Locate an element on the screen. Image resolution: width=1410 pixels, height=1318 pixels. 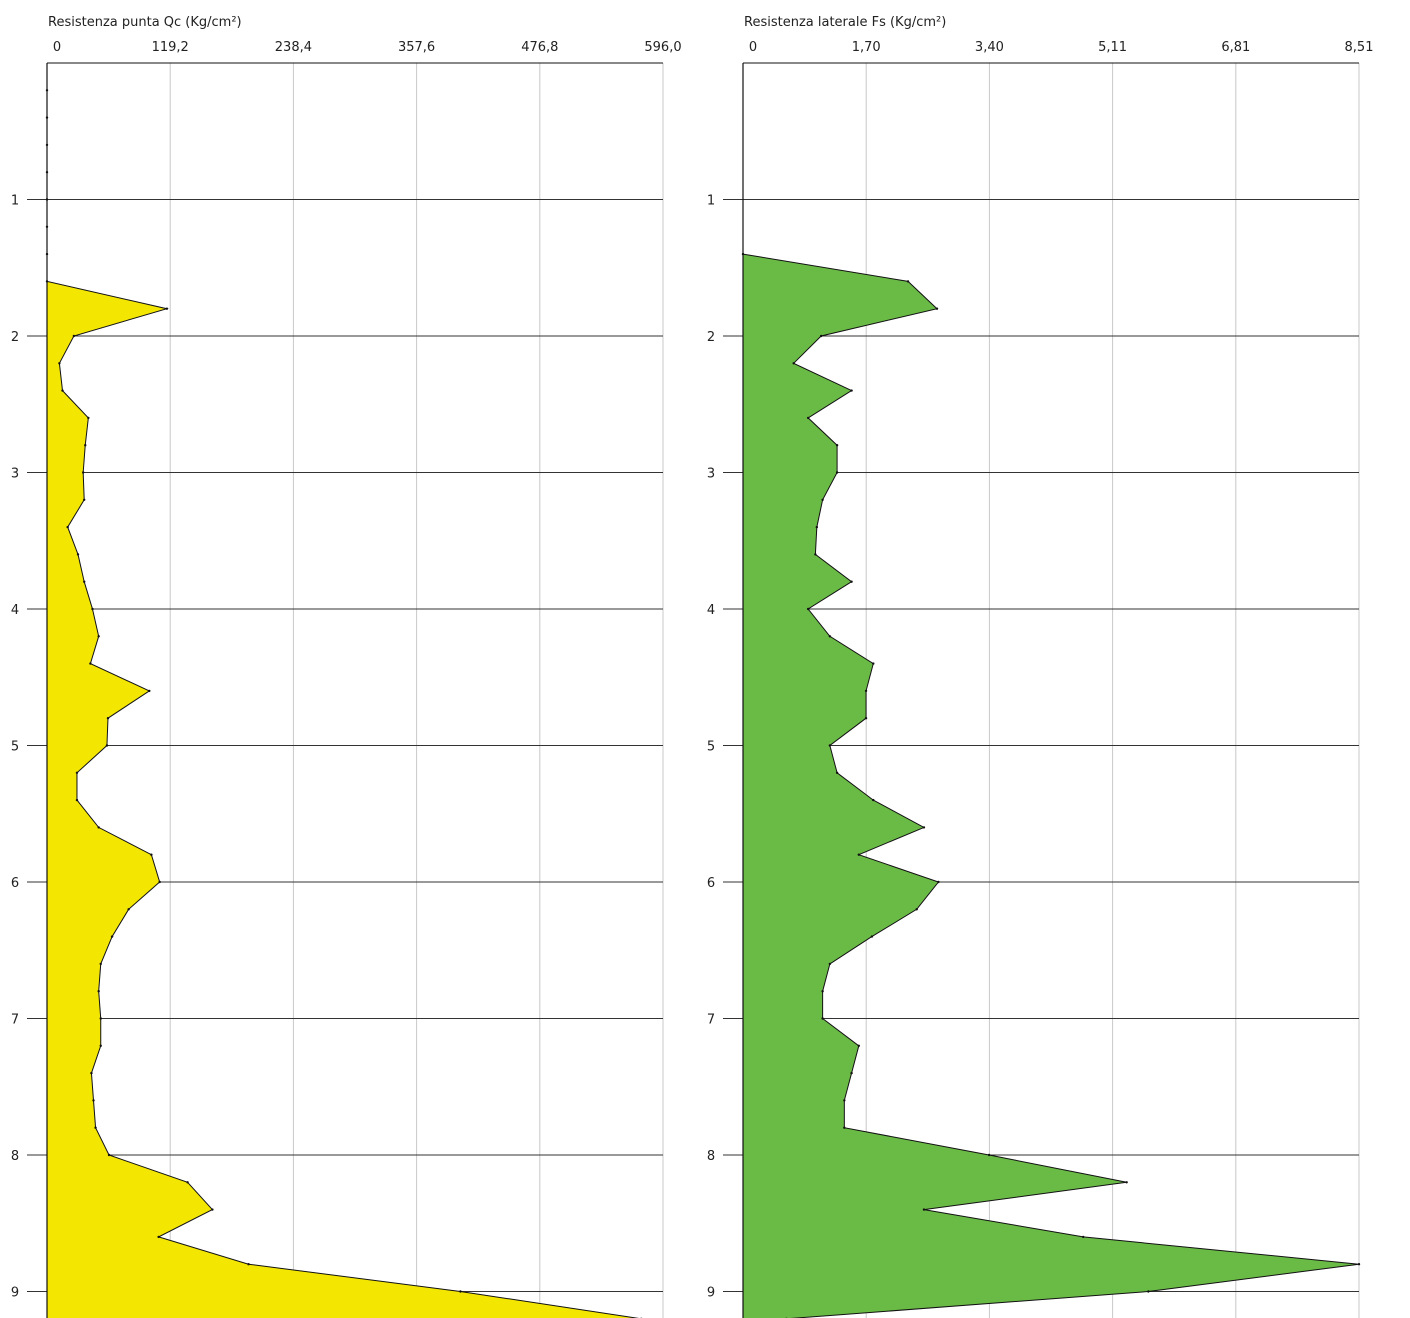
fs-y-tick-label: 2 is located at coordinates (711, 337).